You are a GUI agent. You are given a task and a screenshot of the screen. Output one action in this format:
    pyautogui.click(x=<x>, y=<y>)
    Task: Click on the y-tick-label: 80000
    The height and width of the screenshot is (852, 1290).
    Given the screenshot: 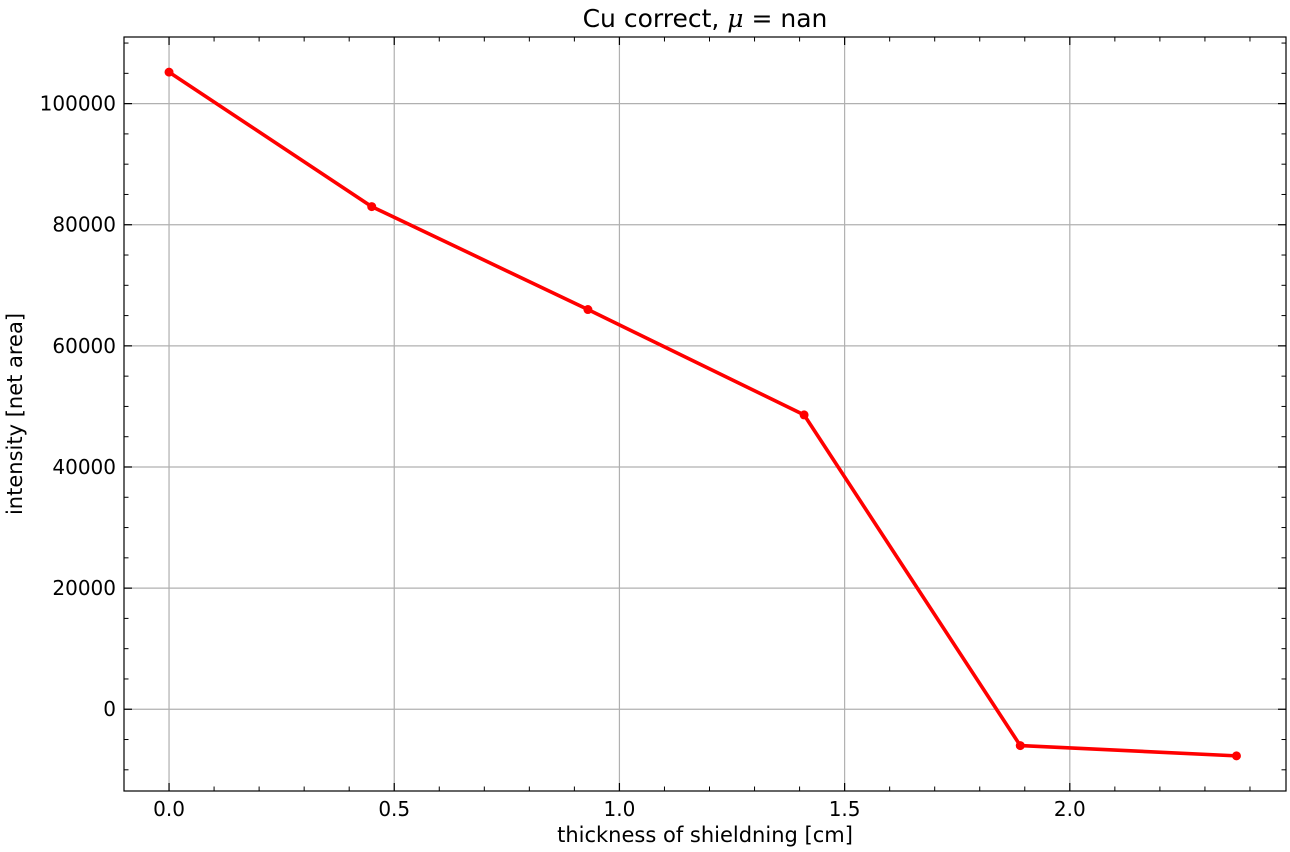 What is the action you would take?
    pyautogui.click(x=84, y=225)
    